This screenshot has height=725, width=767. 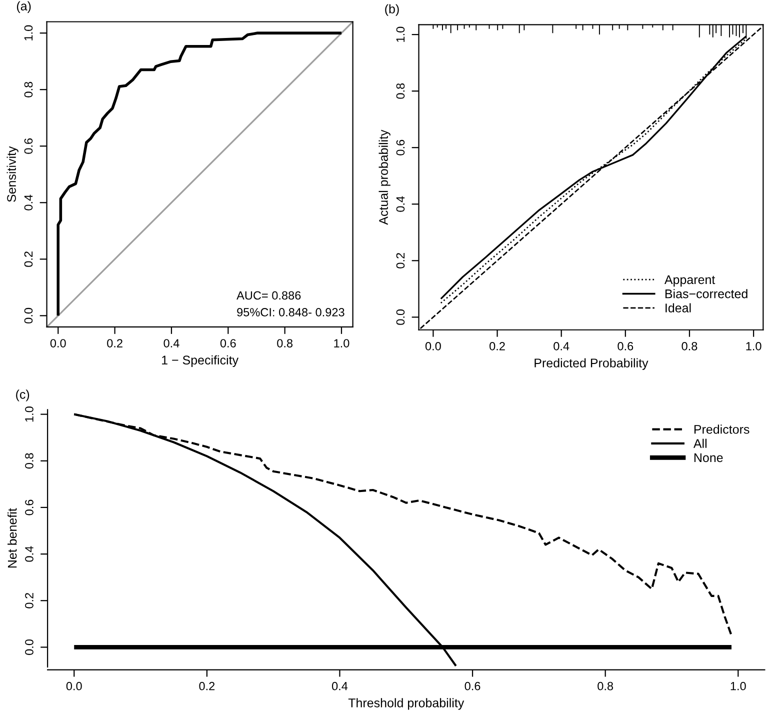 What do you see at coordinates (290, 312) in the screenshot?
I see `annotation: 95%CI: 0.848- 0.923` at bounding box center [290, 312].